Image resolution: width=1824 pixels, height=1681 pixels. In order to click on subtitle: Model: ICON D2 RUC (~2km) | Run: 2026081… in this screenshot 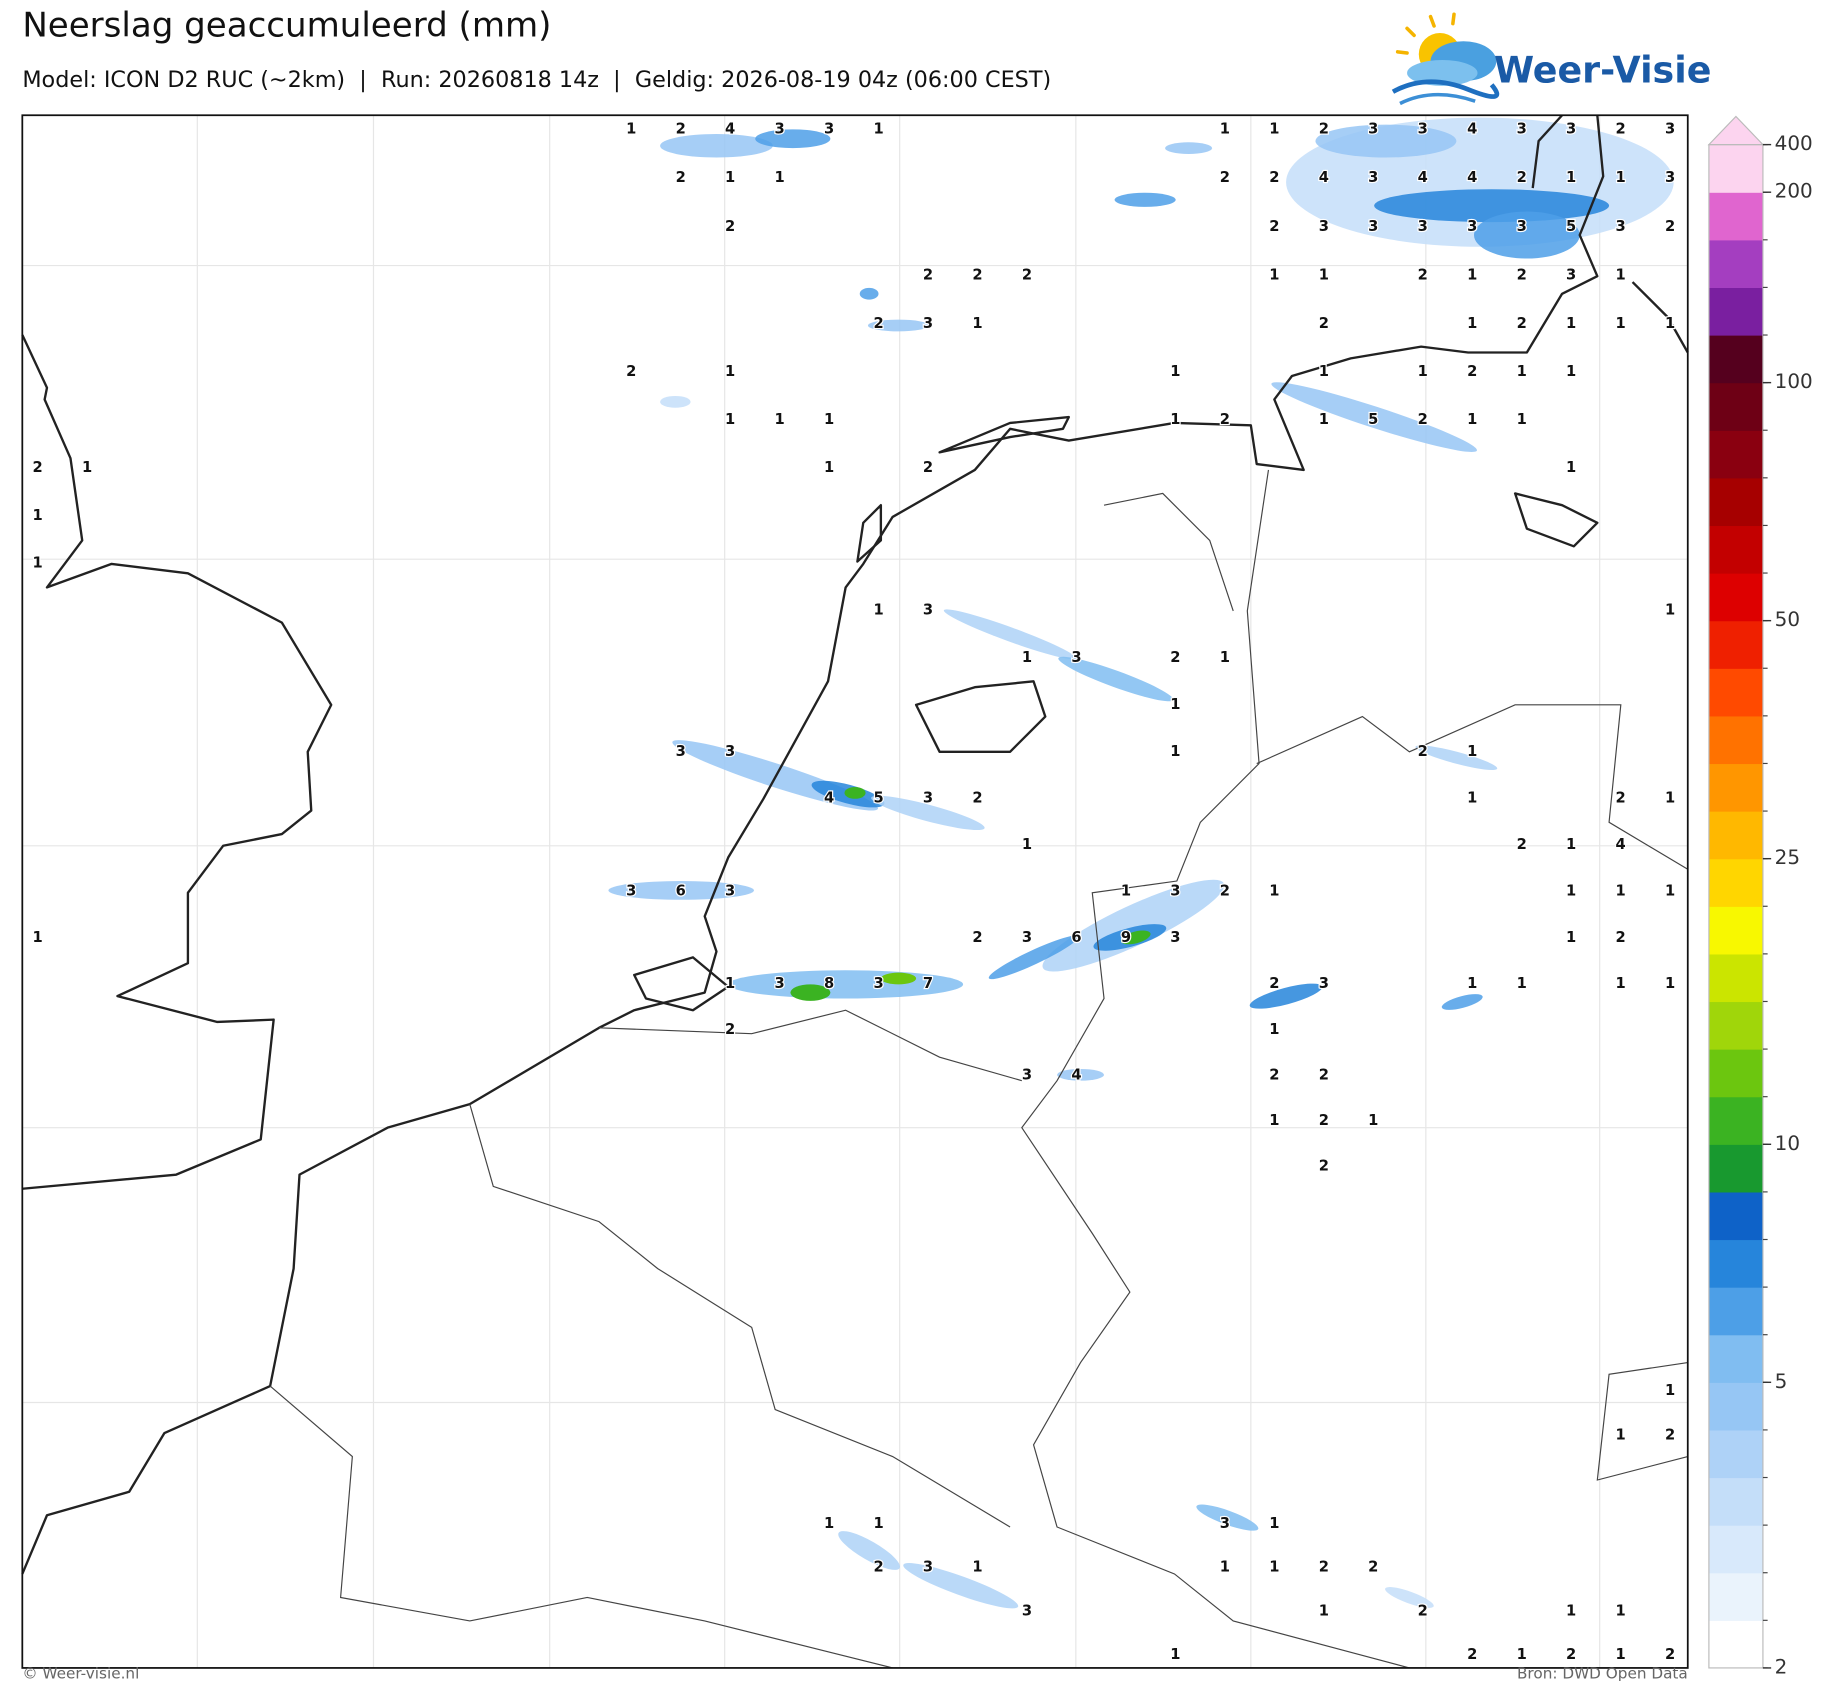, I will do `click(536, 80)`.